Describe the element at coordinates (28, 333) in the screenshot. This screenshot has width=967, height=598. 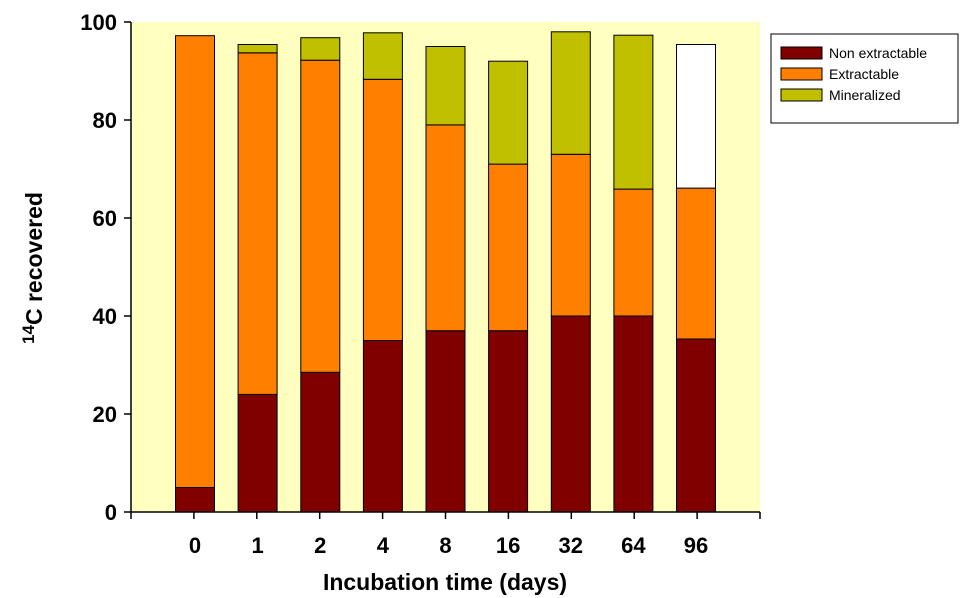
I see `y-axis-title-superscript: 14` at that location.